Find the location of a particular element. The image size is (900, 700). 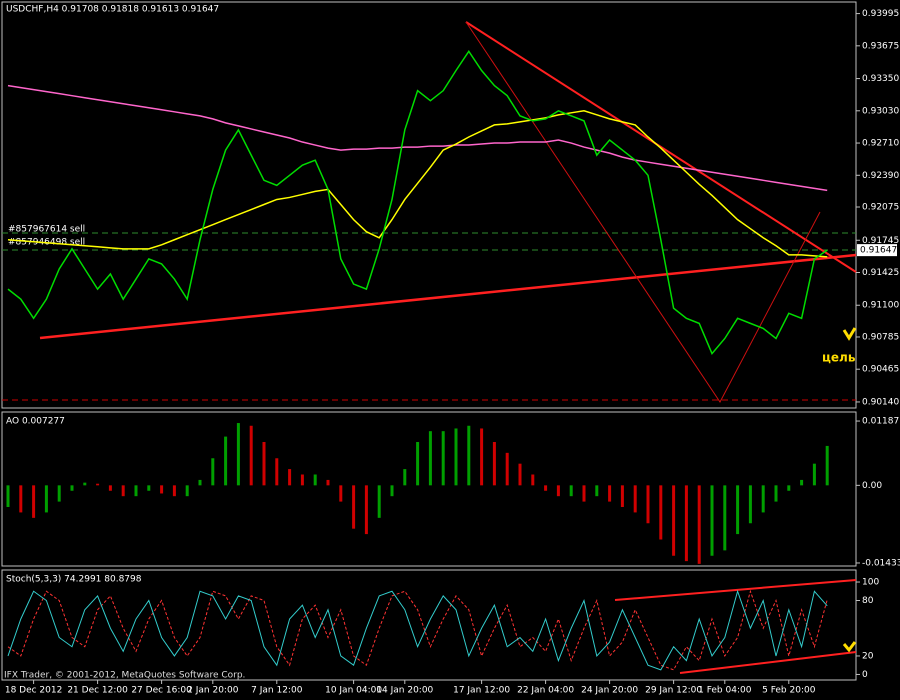

y-tick-label: 0.91425 is located at coordinates (880, 273).